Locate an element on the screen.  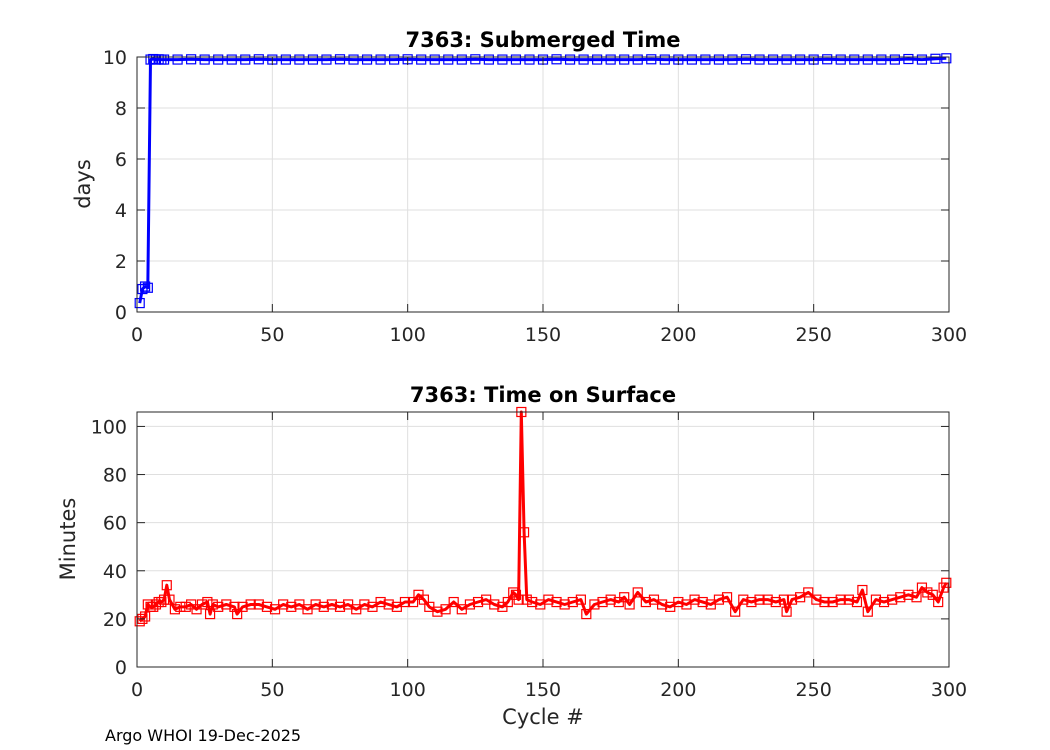
y-tick-label: 40 is located at coordinates (115, 572).